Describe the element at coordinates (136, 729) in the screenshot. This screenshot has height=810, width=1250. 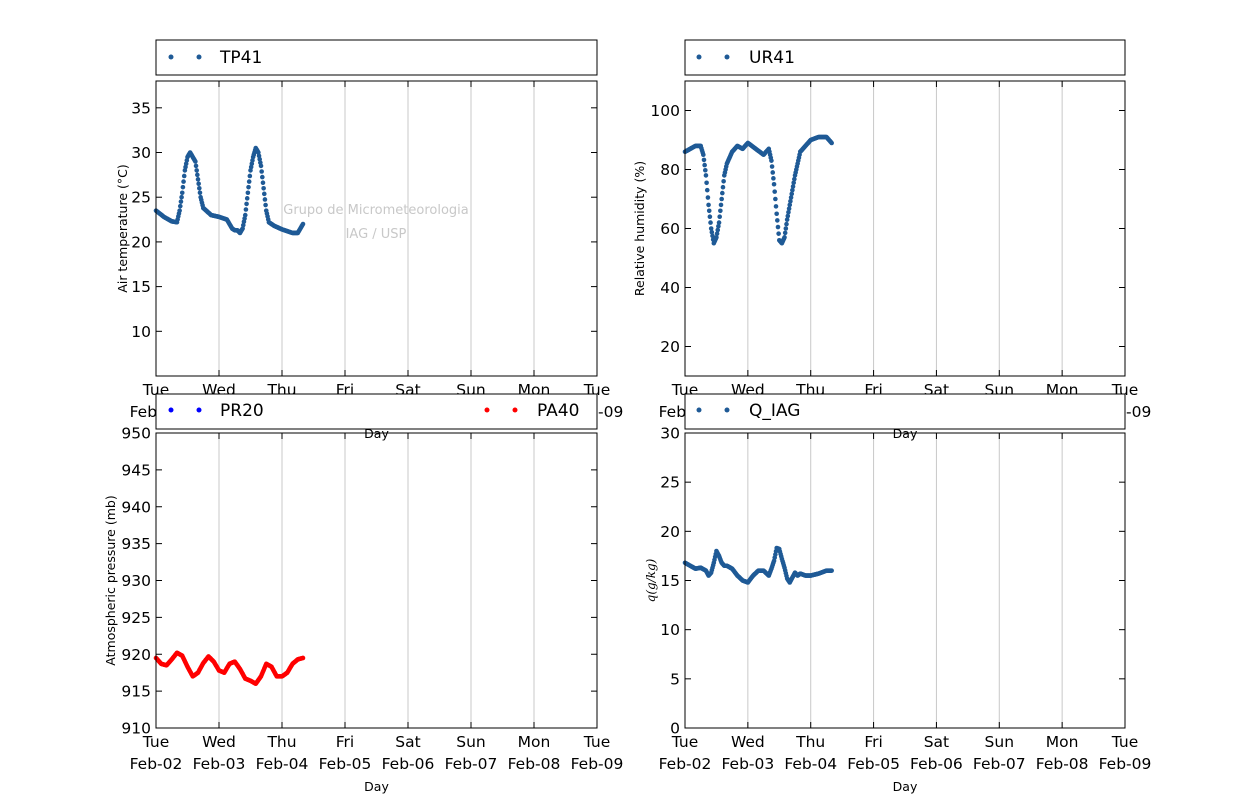
I see `y-tick-label: 910` at that location.